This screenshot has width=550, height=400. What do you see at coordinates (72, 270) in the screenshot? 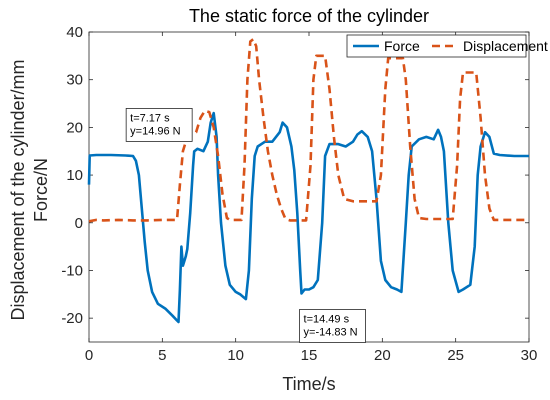
I see `y-tick-label: -10` at bounding box center [72, 270].